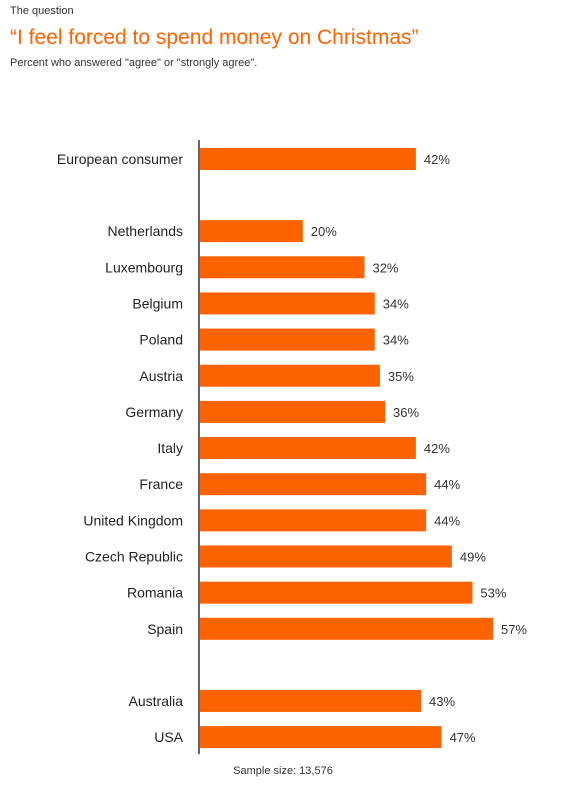  What do you see at coordinates (157, 303) in the screenshot?
I see `category-label: Belgium` at bounding box center [157, 303].